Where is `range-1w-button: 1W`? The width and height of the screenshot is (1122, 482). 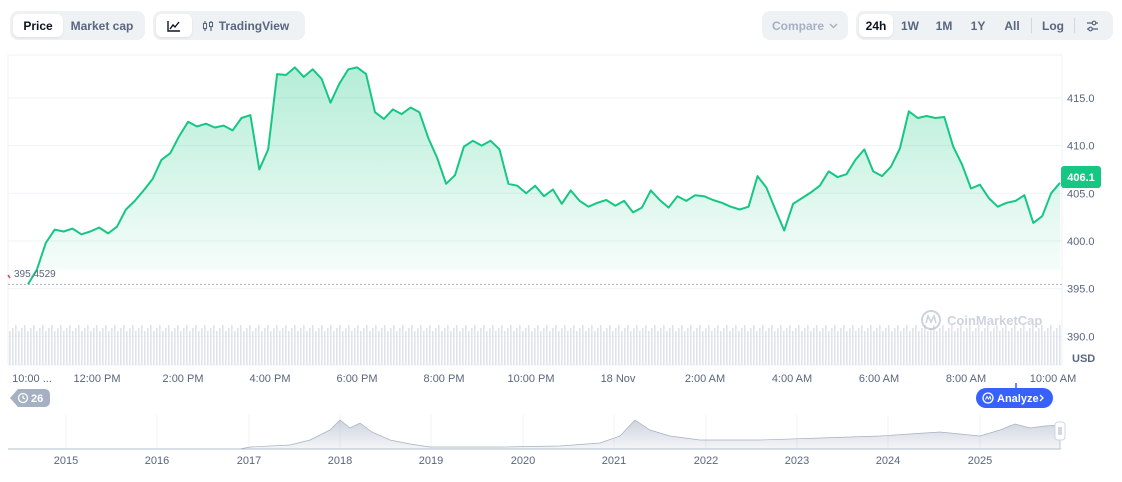
range-1w-button: 1W is located at coordinates (910, 25).